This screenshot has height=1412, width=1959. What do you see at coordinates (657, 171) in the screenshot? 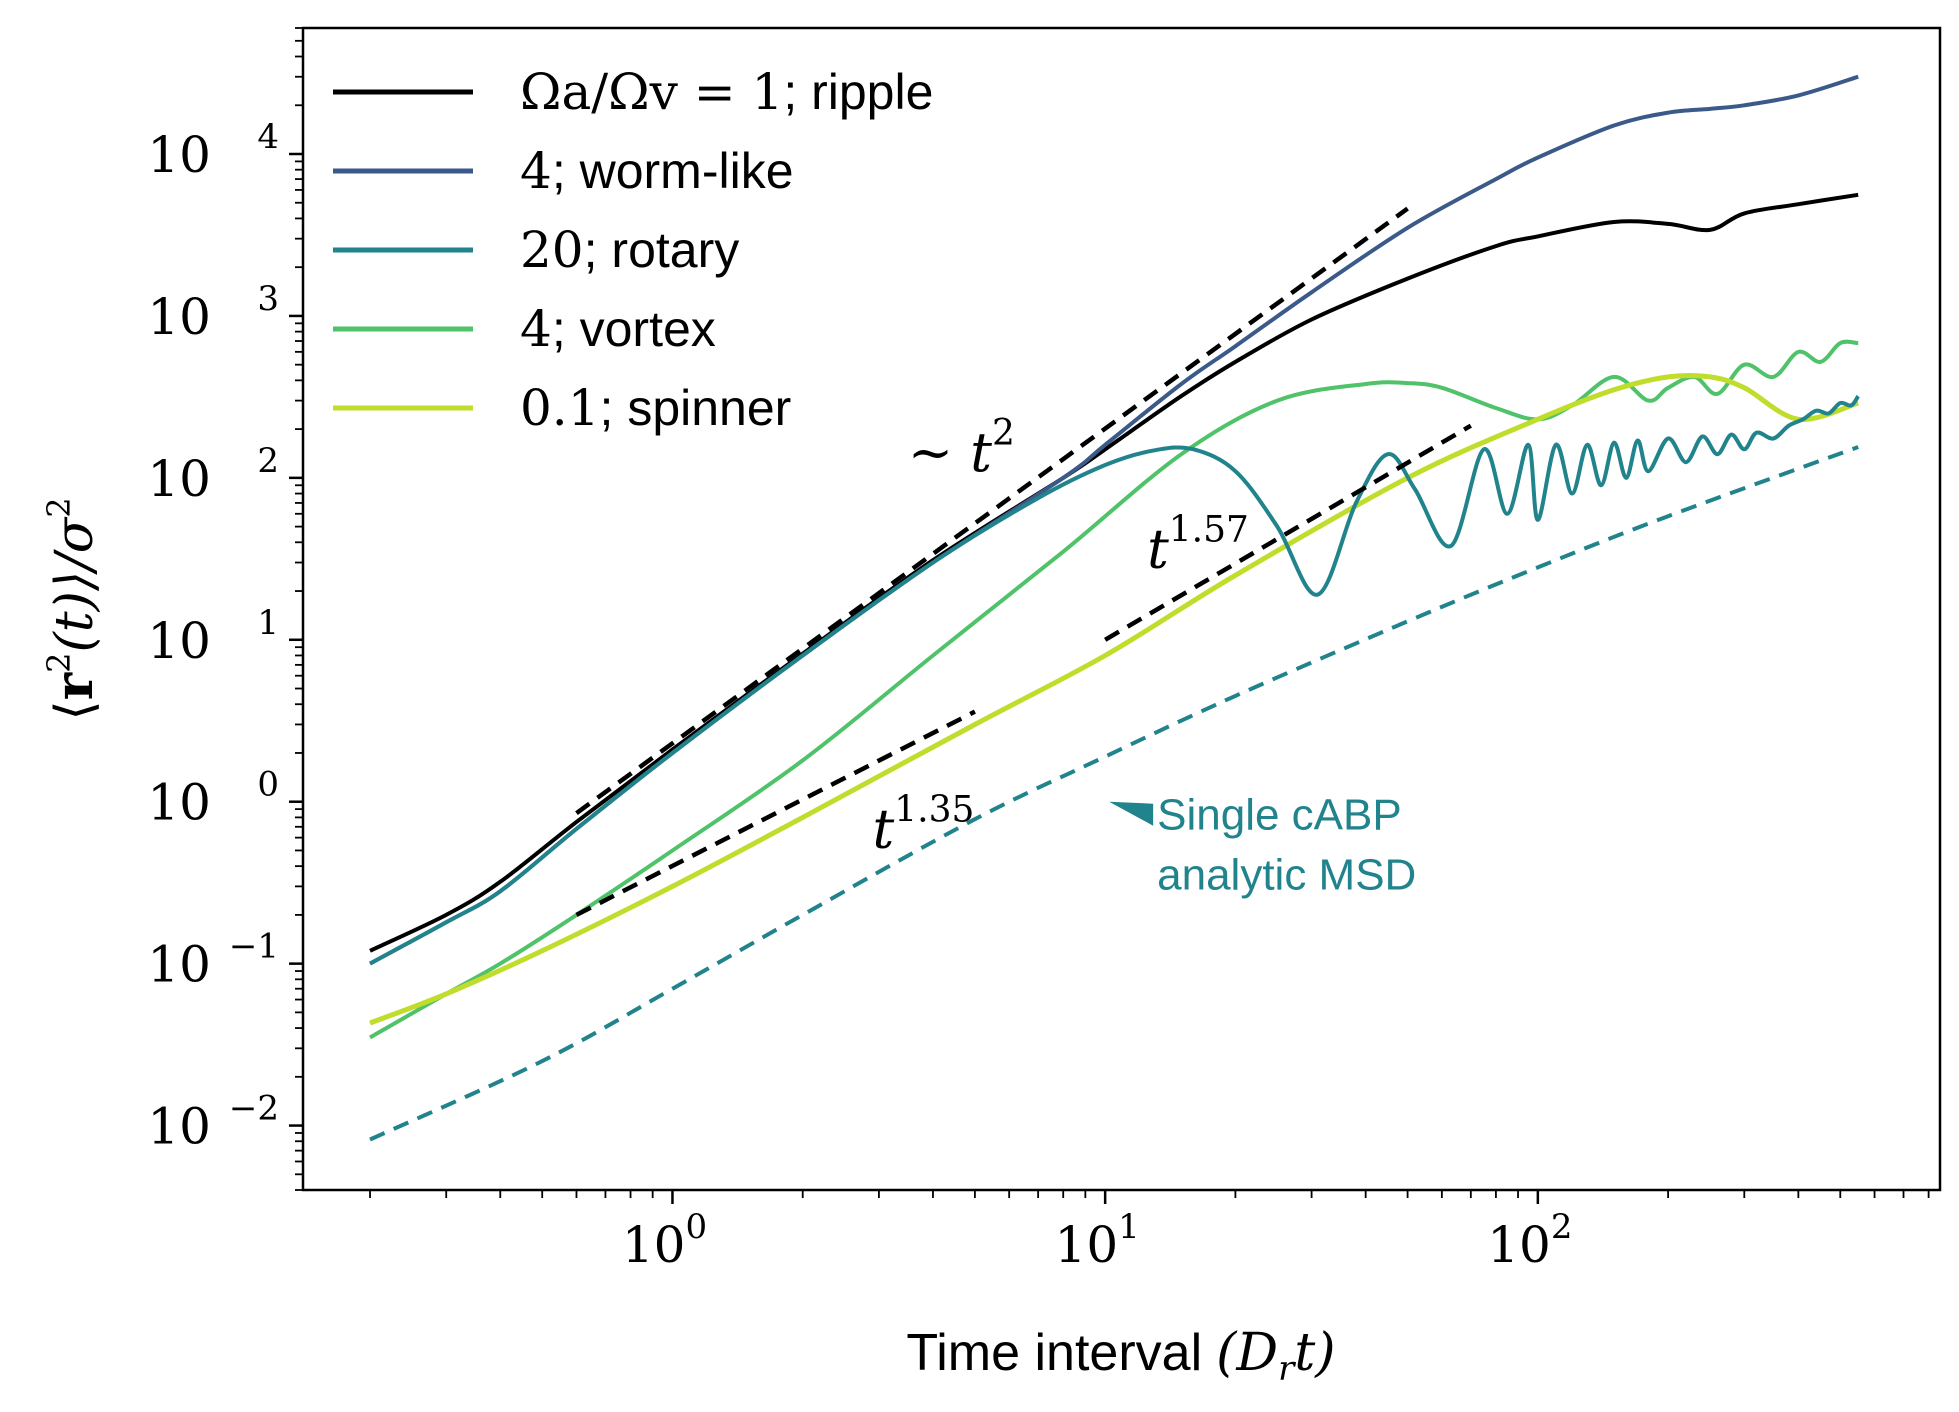
I see `legend-label-worm-like: 4; worm-like` at bounding box center [657, 171].